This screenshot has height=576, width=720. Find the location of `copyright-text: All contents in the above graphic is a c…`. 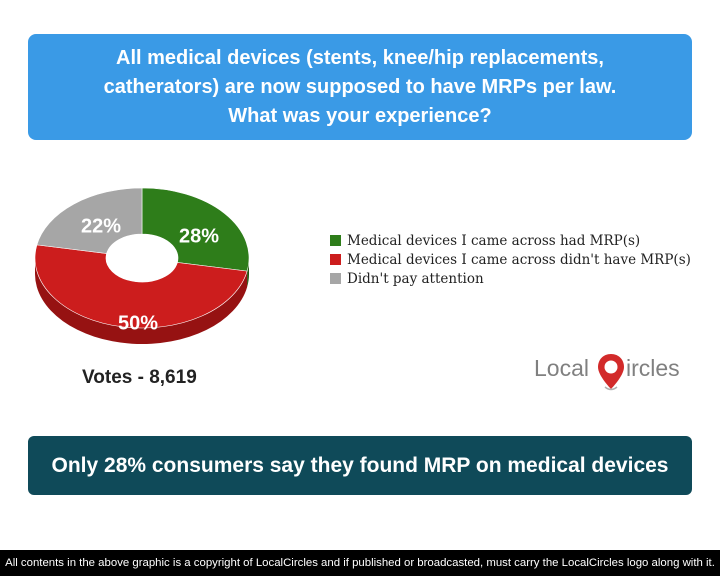

copyright-text: All contents in the above graphic is a c… is located at coordinates (360, 563).